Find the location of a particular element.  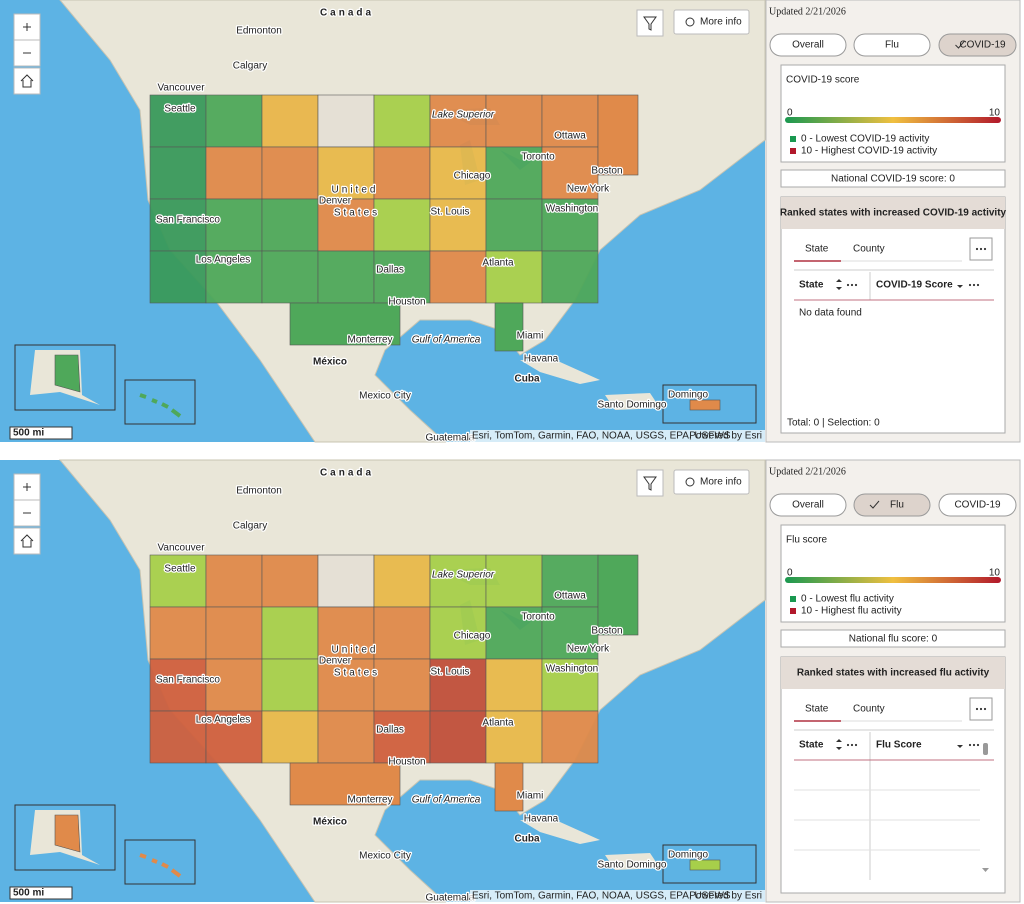

puerto-rico is located at coordinates (705, 865).